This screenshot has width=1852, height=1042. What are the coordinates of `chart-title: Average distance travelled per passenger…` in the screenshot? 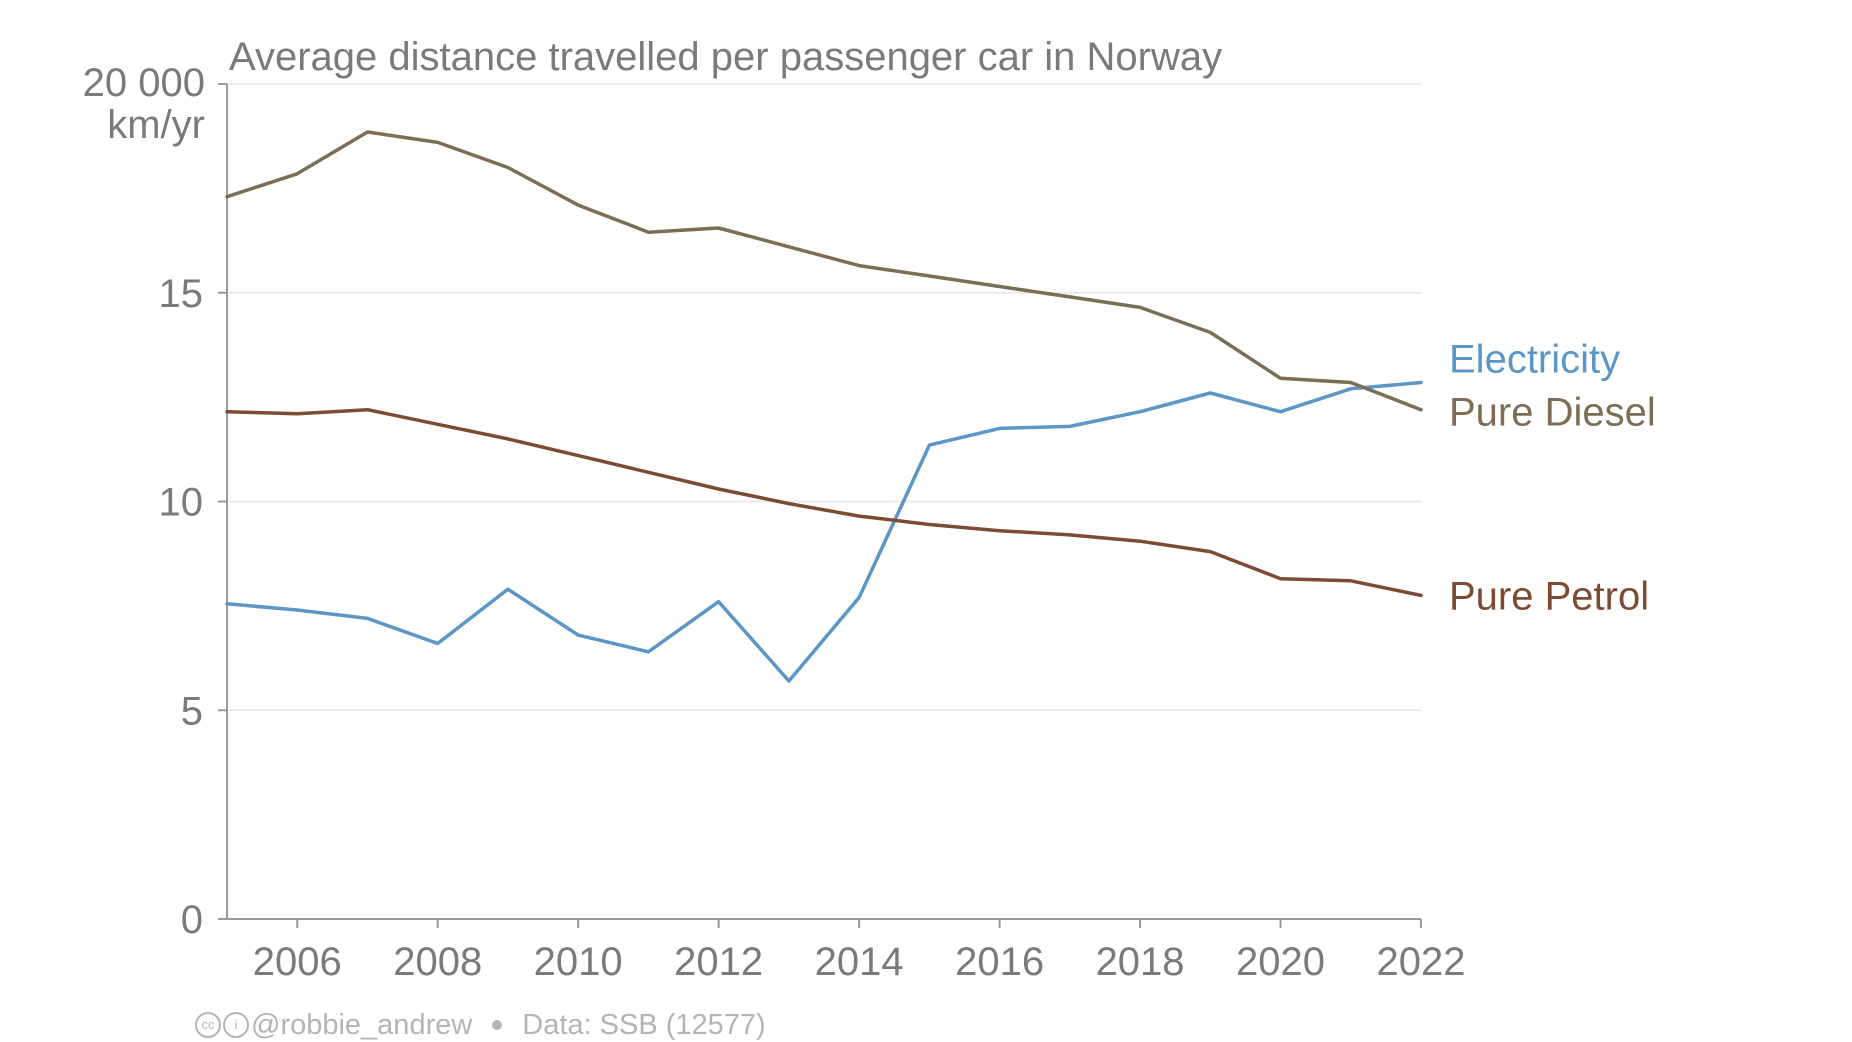 It's located at (725, 57).